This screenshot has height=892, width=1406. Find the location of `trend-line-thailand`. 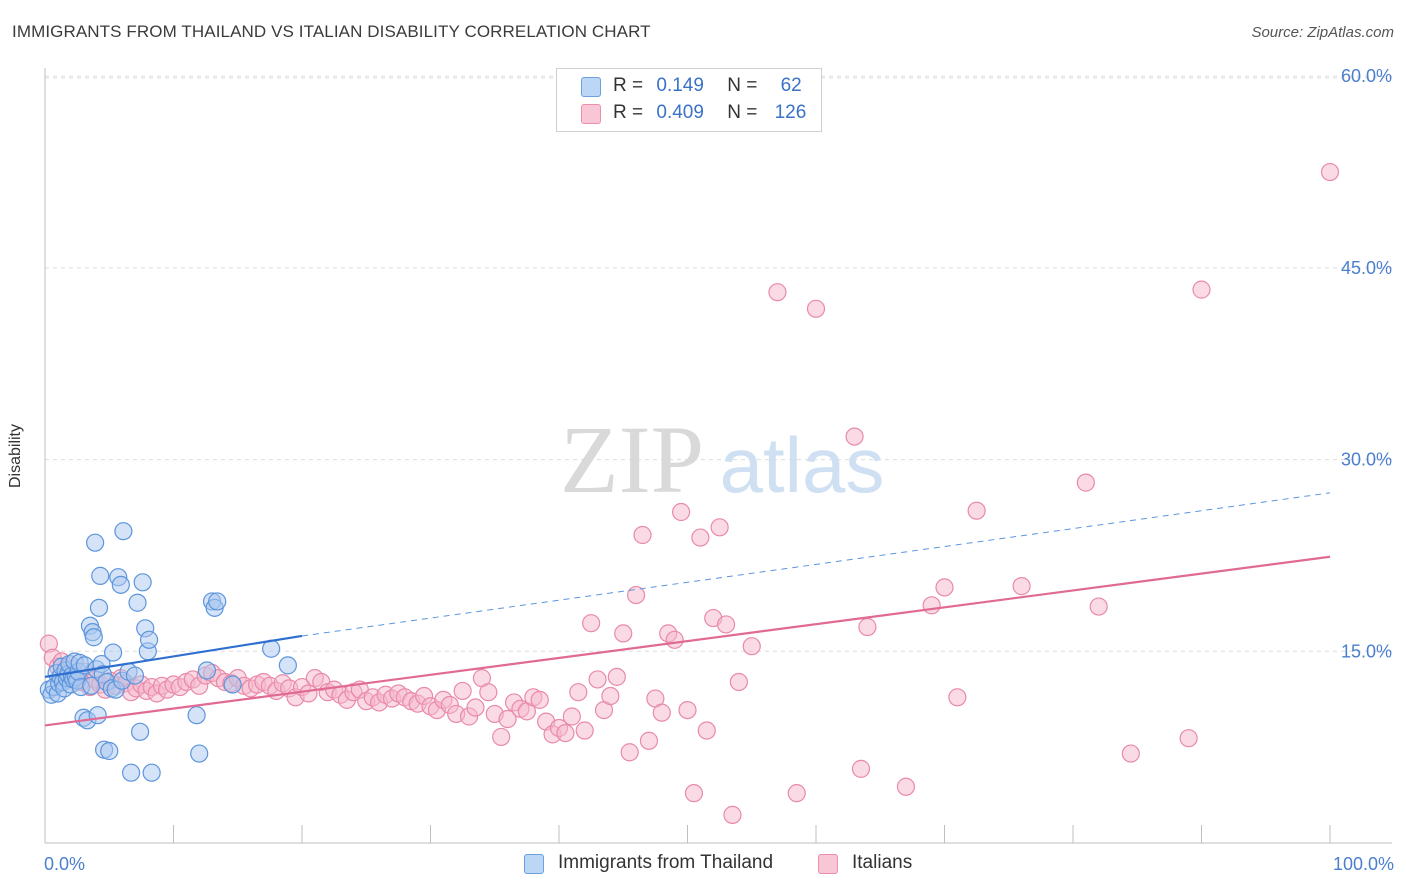

trend-line-thailand is located at coordinates (173, 656).